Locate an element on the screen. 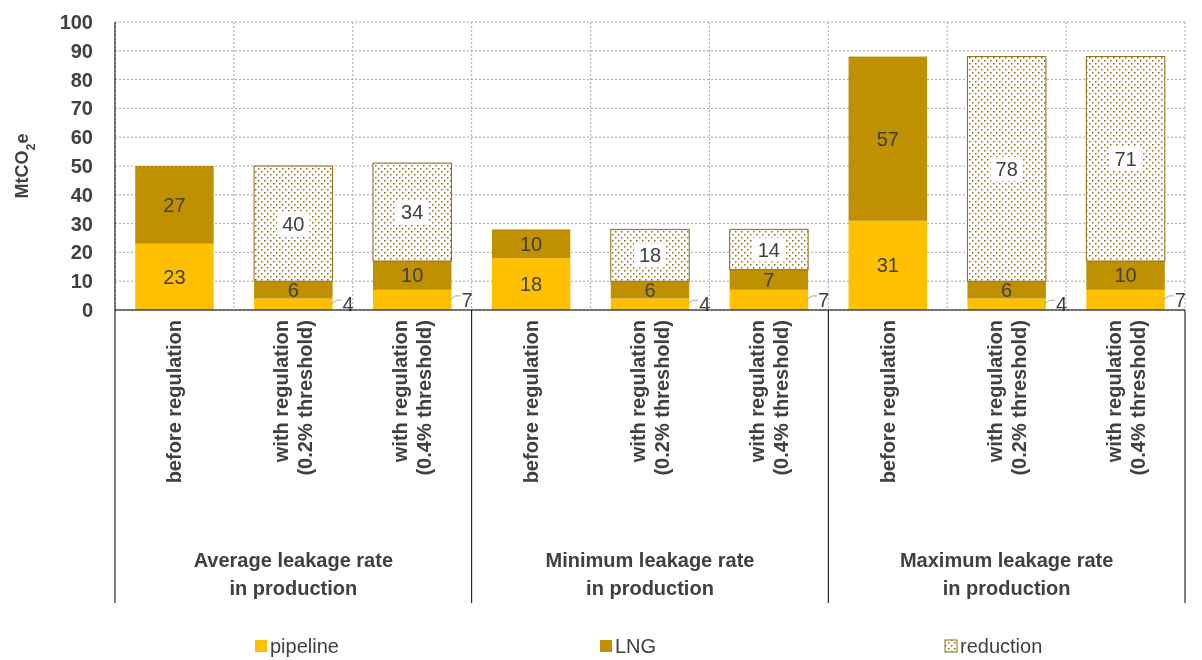 Image resolution: width=1202 pixels, height=660 pixels. text: Minimum leakage rate in production is located at coordinates (650, 574).